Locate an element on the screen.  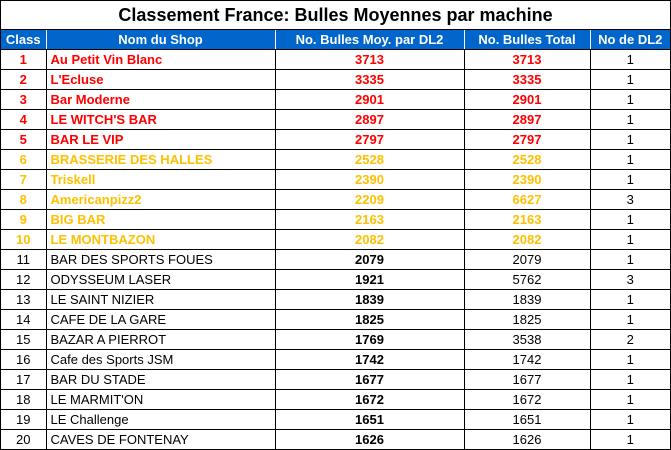
table-row: 9 BIG BAR 2163 2163 1 is located at coordinates (335, 219).